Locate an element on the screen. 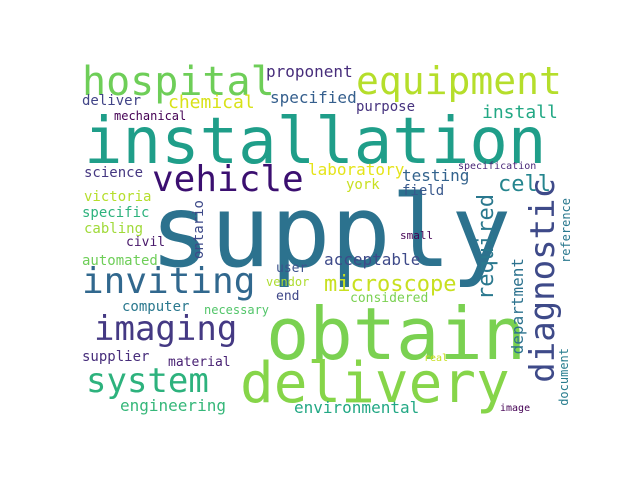 The image size is (640, 480). word-end: end is located at coordinates (288, 296).